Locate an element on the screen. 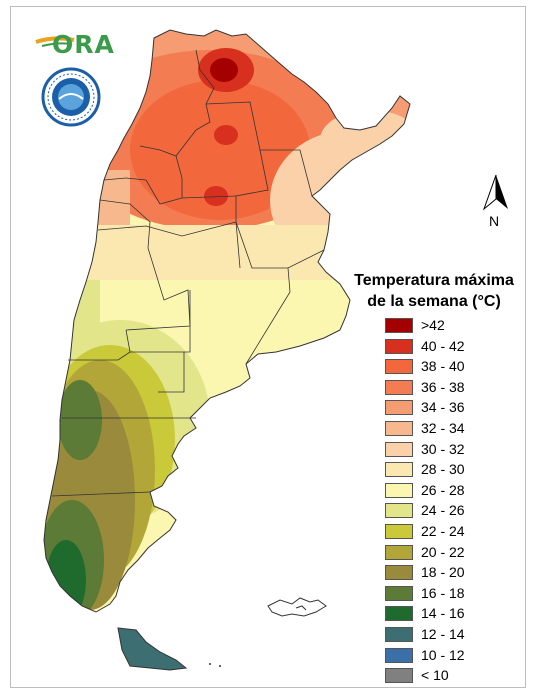 This screenshot has height=696, width=538. legend-range-label: < 10 is located at coordinates (435, 675).